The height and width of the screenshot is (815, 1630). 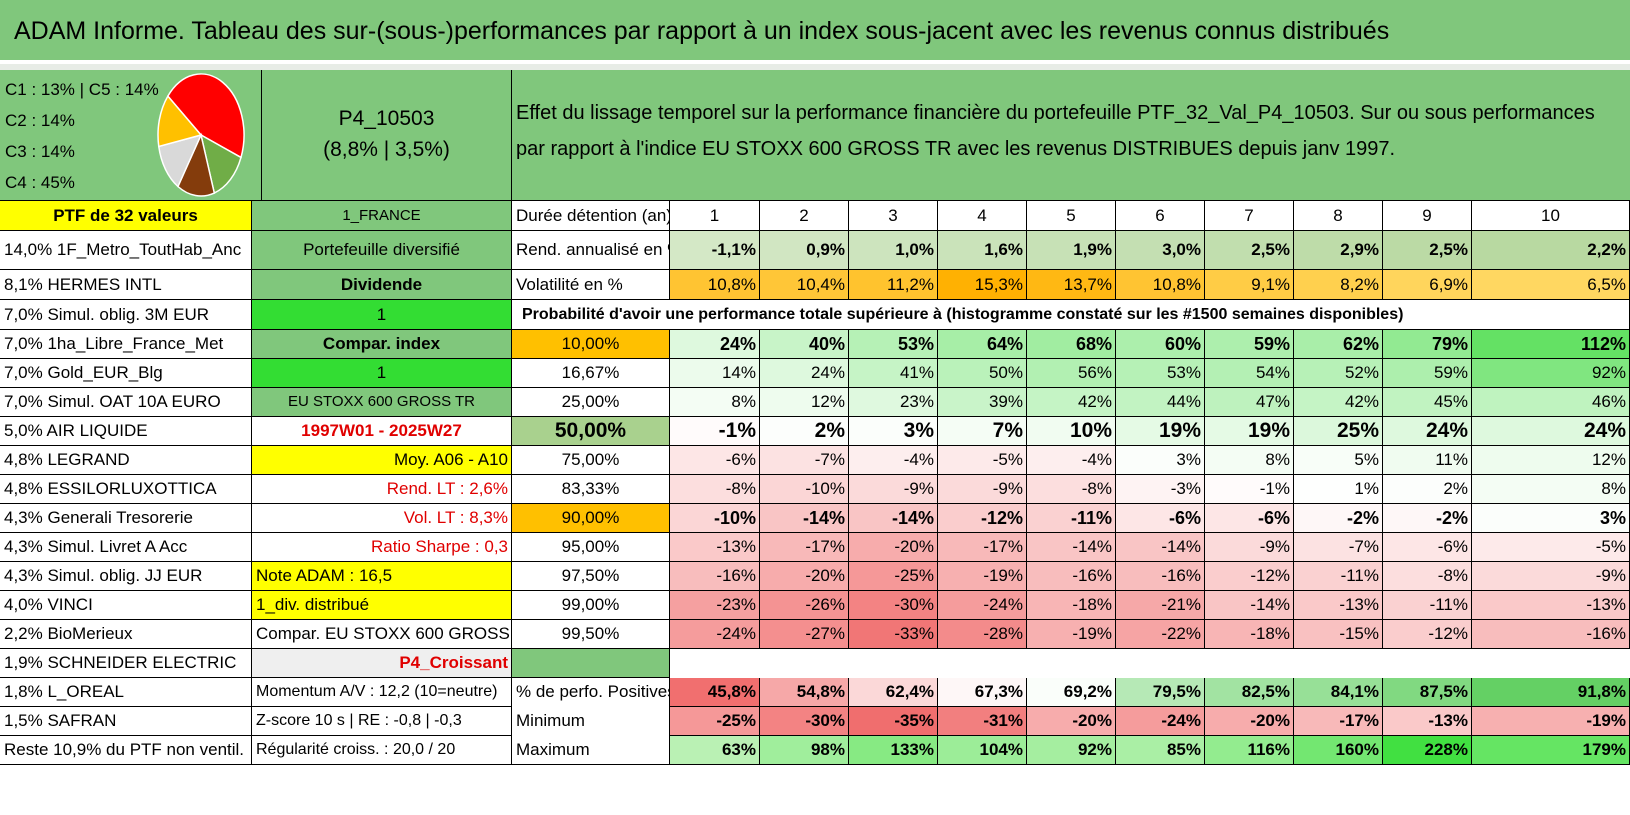 I want to click on param-cell: Régularité croiss. : 20,0 / 20, so click(x=382, y=750).